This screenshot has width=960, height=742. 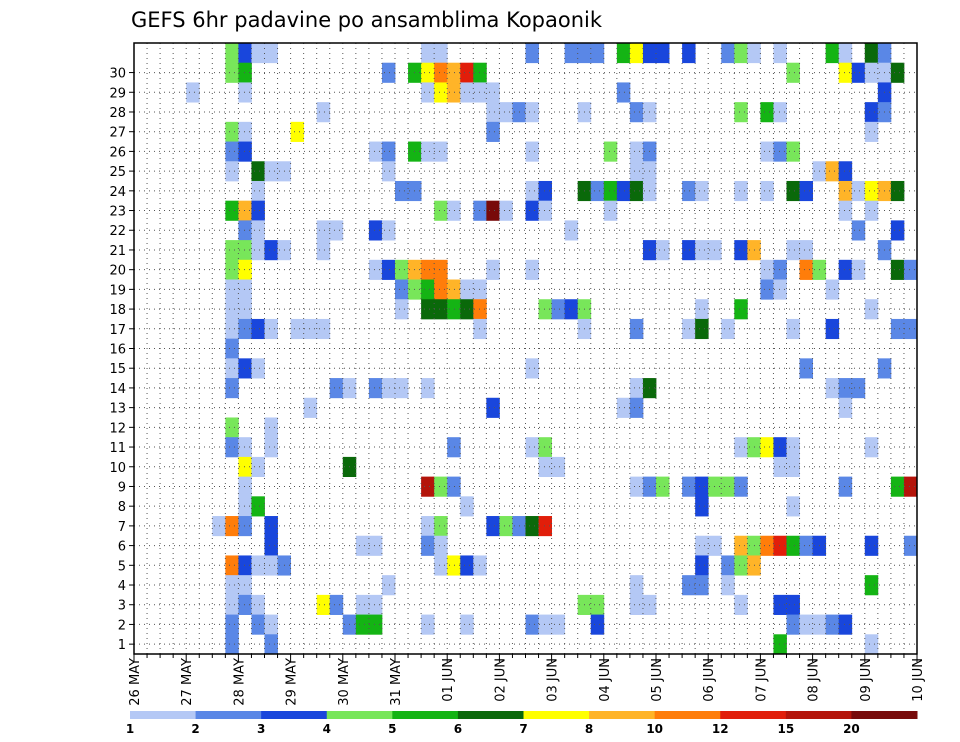 What do you see at coordinates (556, 715) in the screenshot?
I see `legend-swatch` at bounding box center [556, 715].